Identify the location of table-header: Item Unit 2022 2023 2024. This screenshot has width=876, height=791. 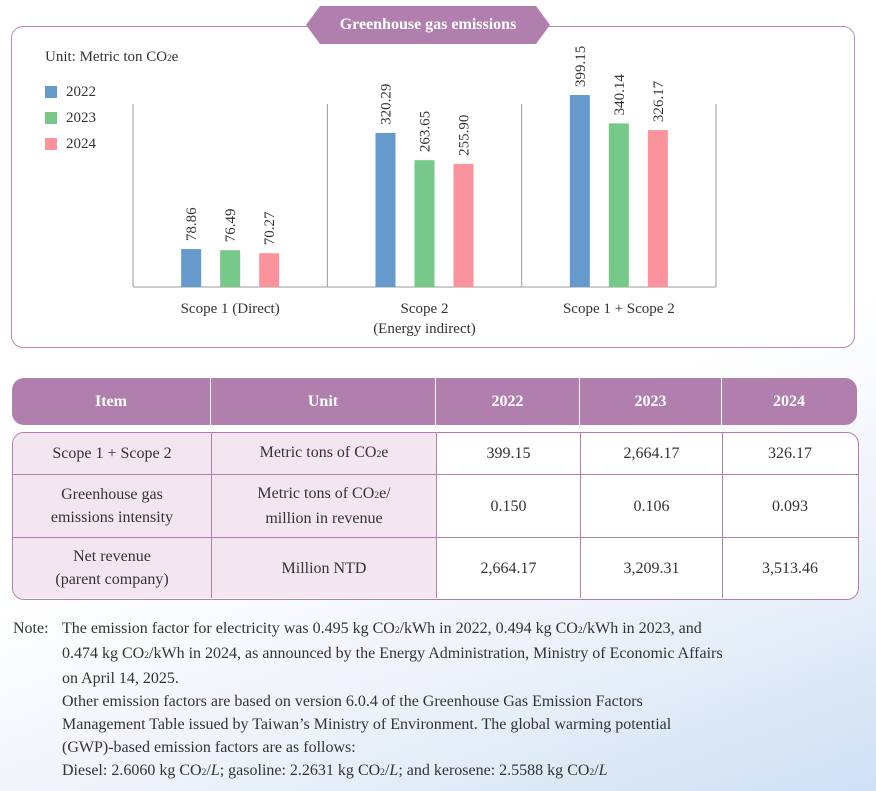
(434, 401).